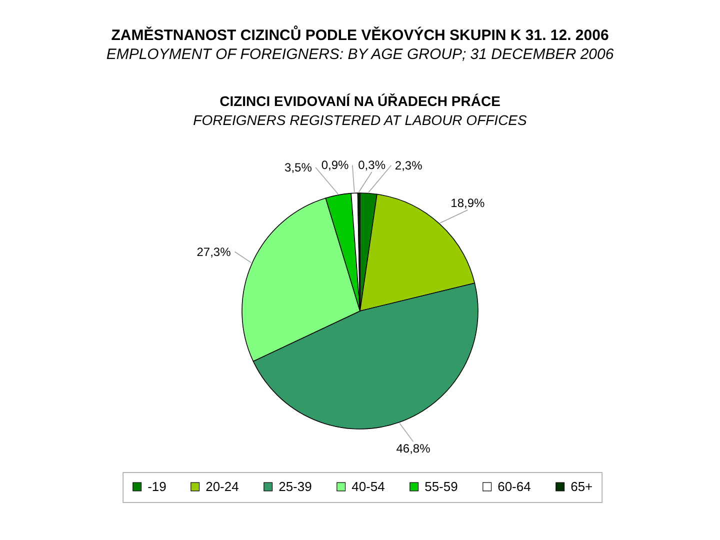 The image size is (720, 540). Describe the element at coordinates (157, 486) in the screenshot. I see `legend-label: -19` at that location.